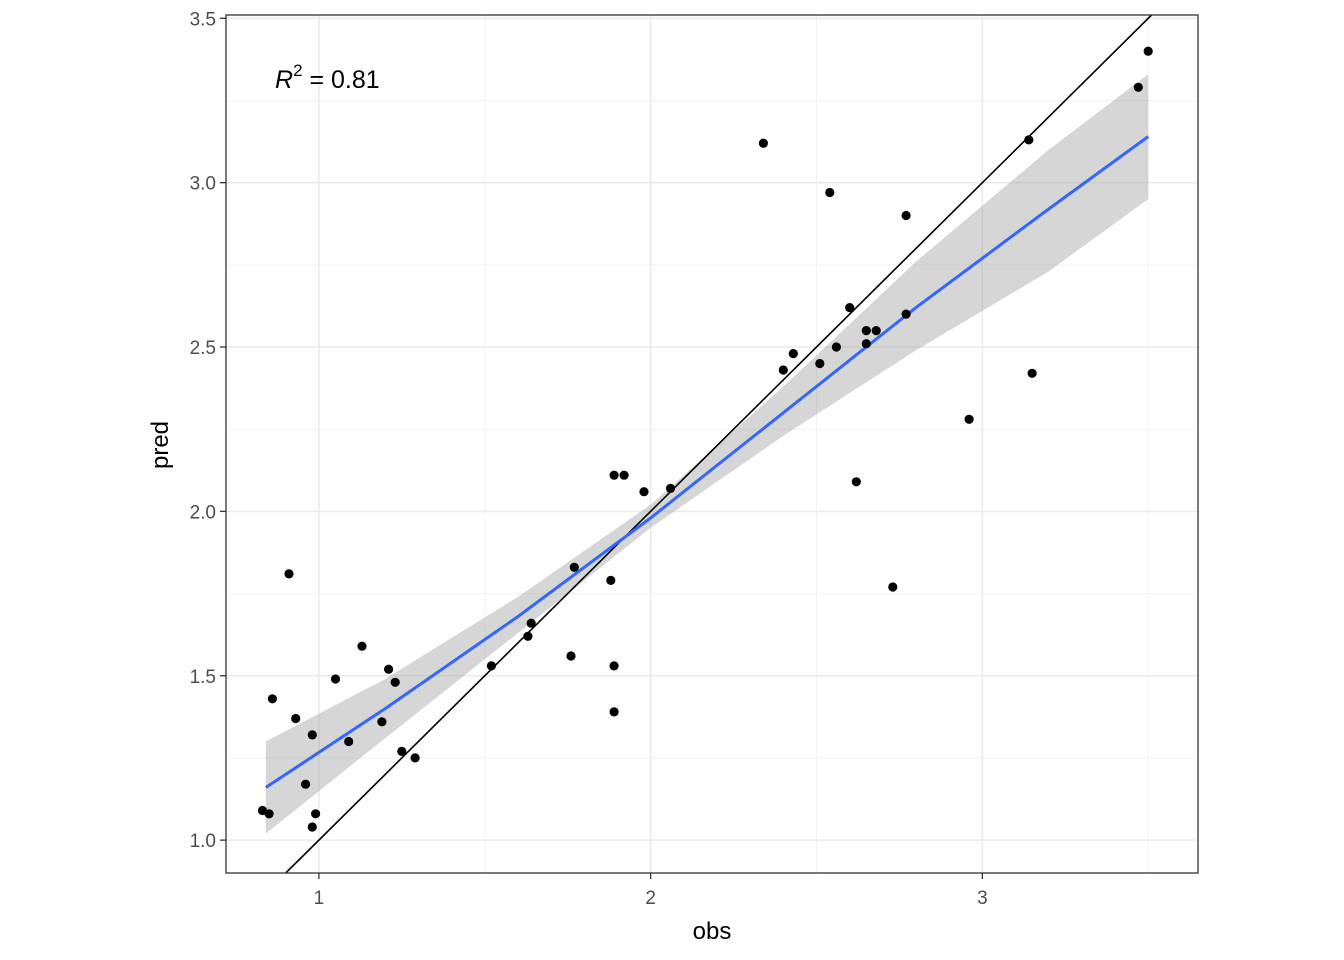 Image resolution: width=1344 pixels, height=960 pixels. Describe the element at coordinates (203, 184) in the screenshot. I see `y-tick-label: 3.0` at that location.